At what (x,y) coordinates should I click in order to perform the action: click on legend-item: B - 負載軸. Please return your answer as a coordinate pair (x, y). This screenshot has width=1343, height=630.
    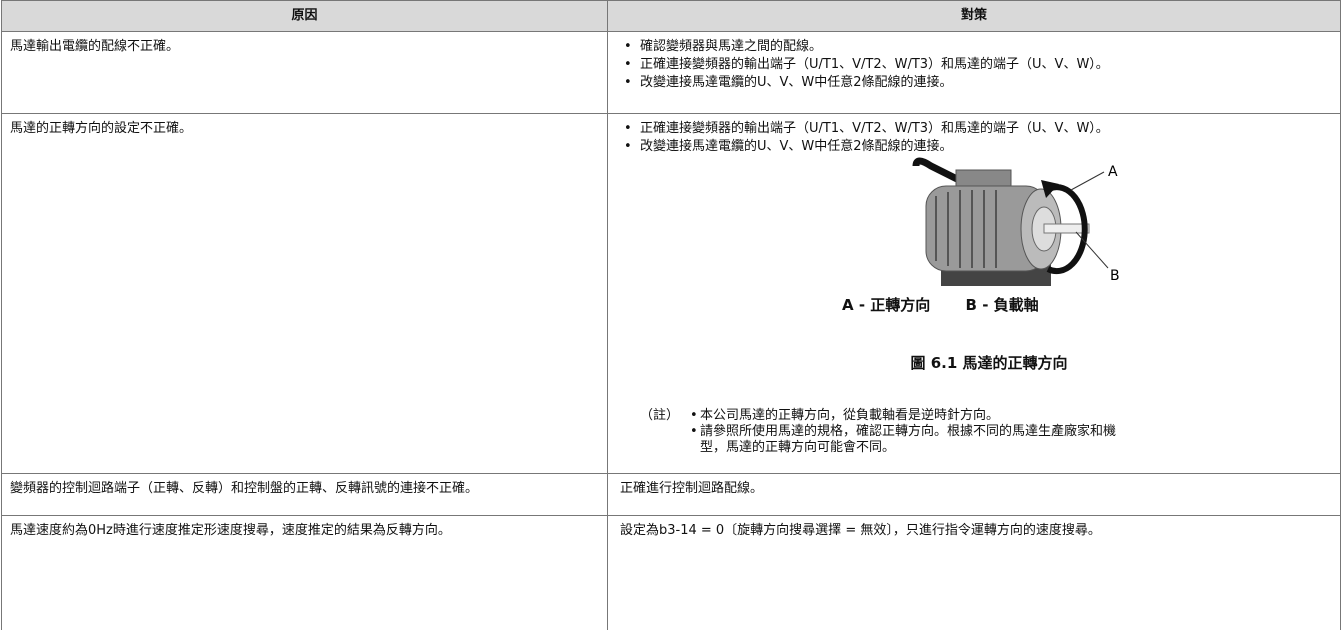
    Looking at the image, I should click on (1002, 305).